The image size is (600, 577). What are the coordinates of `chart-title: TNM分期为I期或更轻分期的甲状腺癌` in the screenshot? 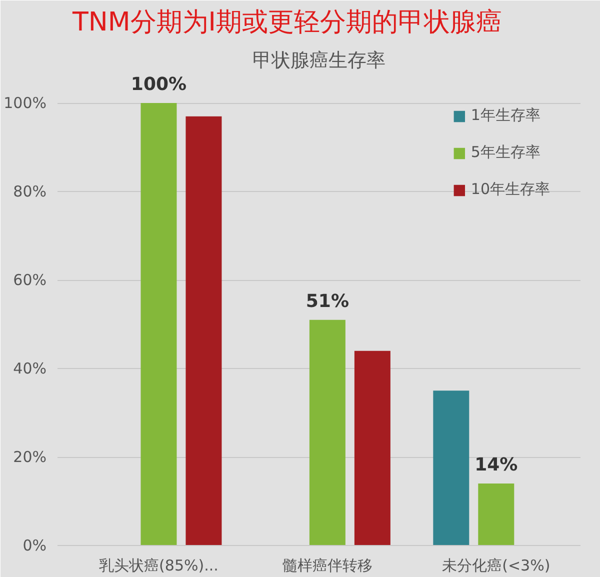 It's located at (287, 23).